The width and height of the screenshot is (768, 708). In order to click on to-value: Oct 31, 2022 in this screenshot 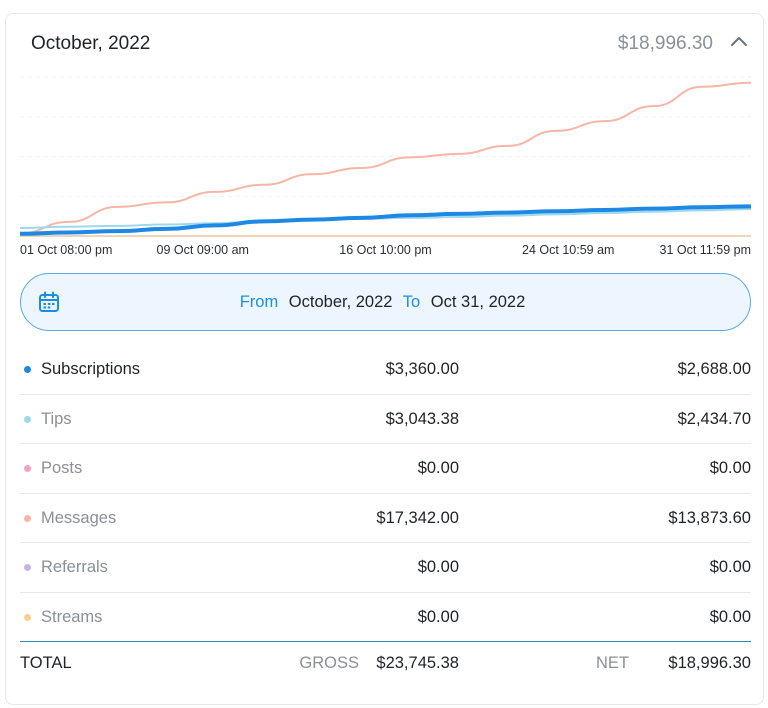, I will do `click(478, 302)`.